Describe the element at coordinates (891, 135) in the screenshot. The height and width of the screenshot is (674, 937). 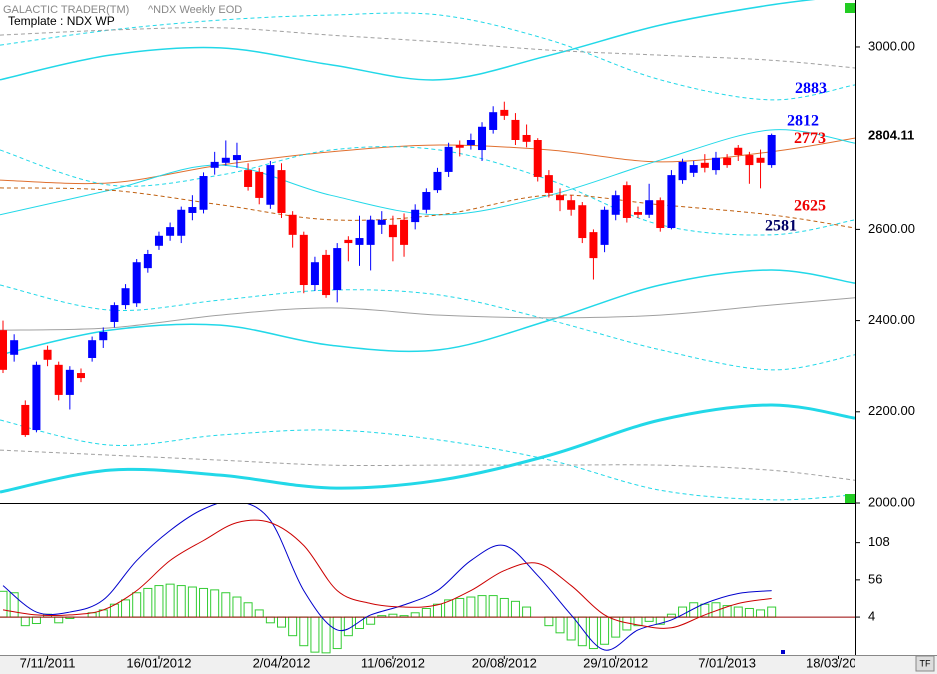
I see `last-price: 2804.11` at that location.